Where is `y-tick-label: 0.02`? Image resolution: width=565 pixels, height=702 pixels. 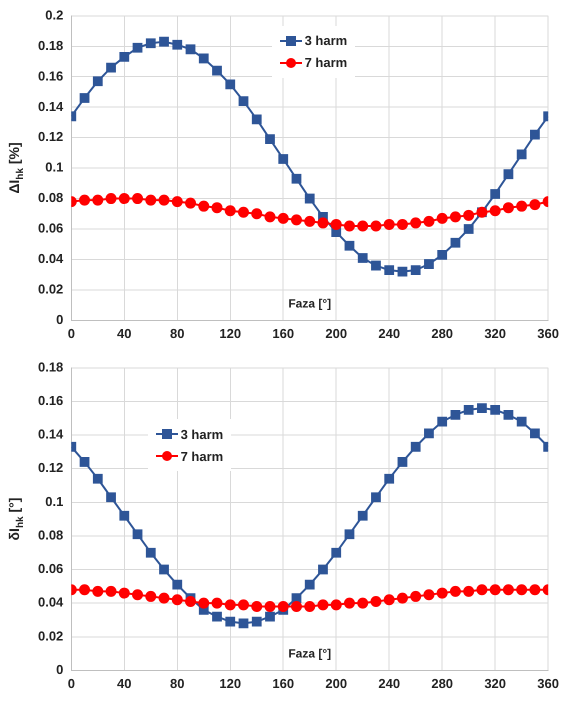
y-tick-label: 0.02 is located at coordinates (51, 289).